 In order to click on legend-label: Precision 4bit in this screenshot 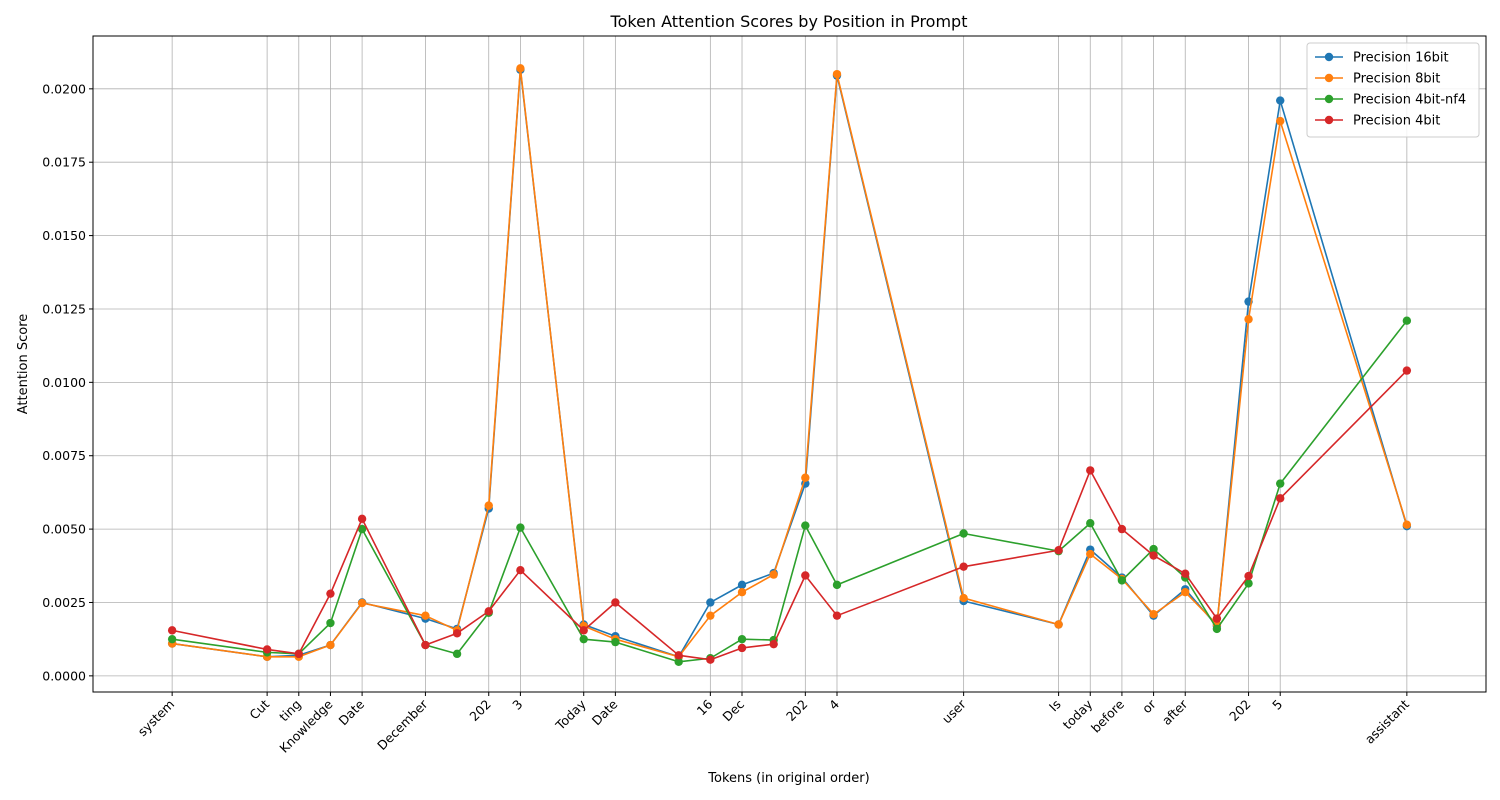, I will do `click(1396, 121)`.